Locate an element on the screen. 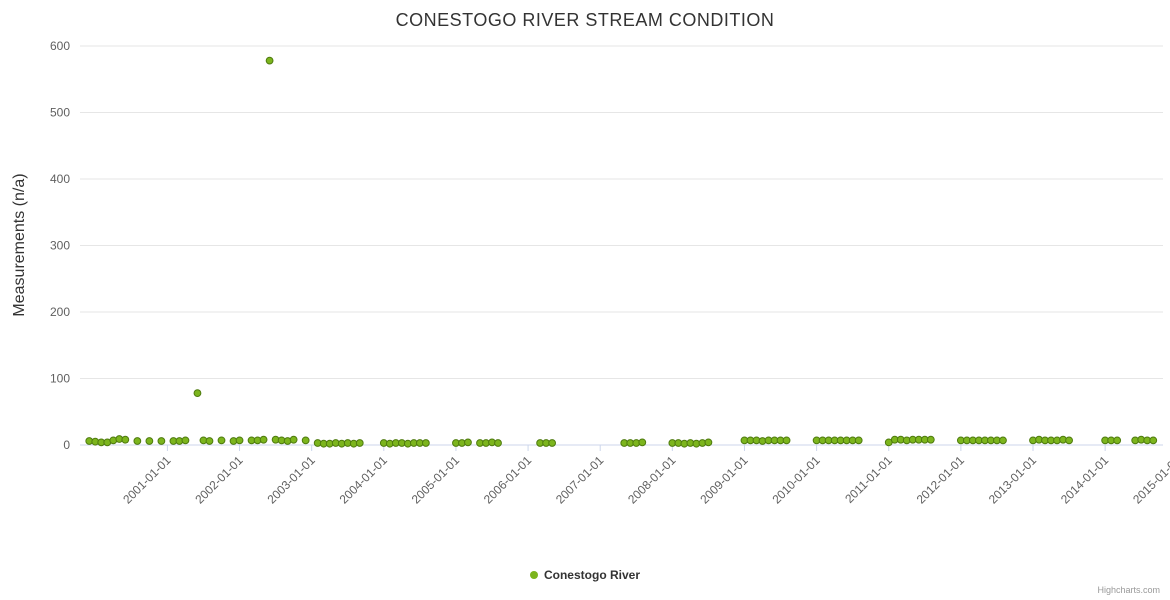 The image size is (1170, 600). legend-marker-icon is located at coordinates (533, 575).